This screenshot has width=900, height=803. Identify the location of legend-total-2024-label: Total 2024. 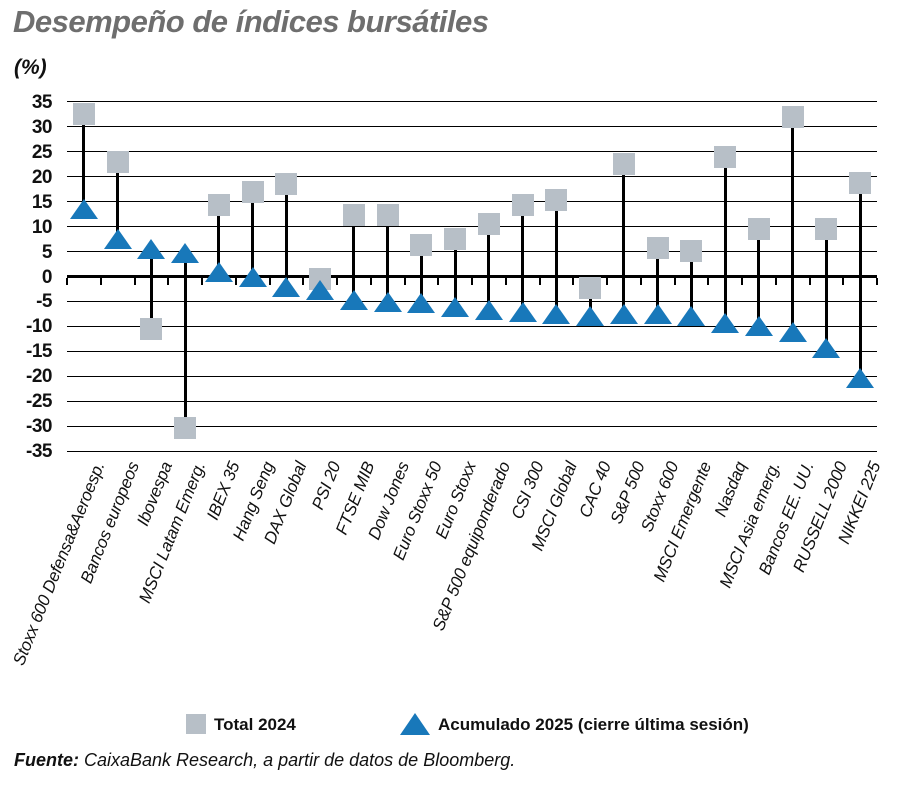
(255, 724).